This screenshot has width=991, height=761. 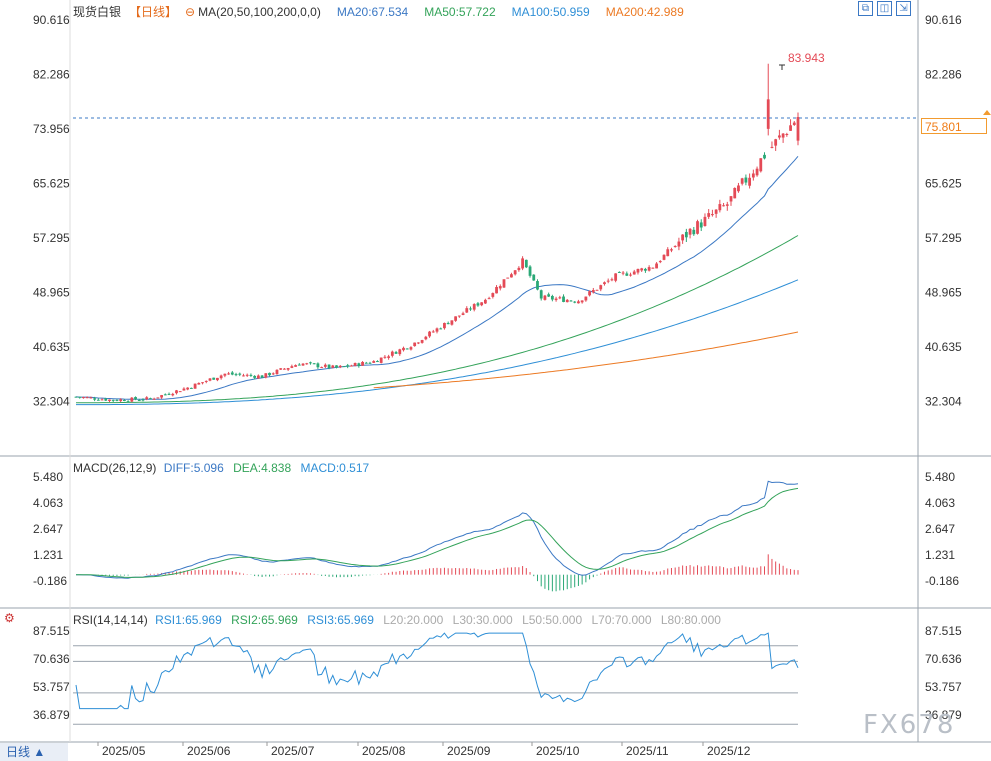 I want to click on x-axis-label: 2025/10, so click(x=558, y=751).